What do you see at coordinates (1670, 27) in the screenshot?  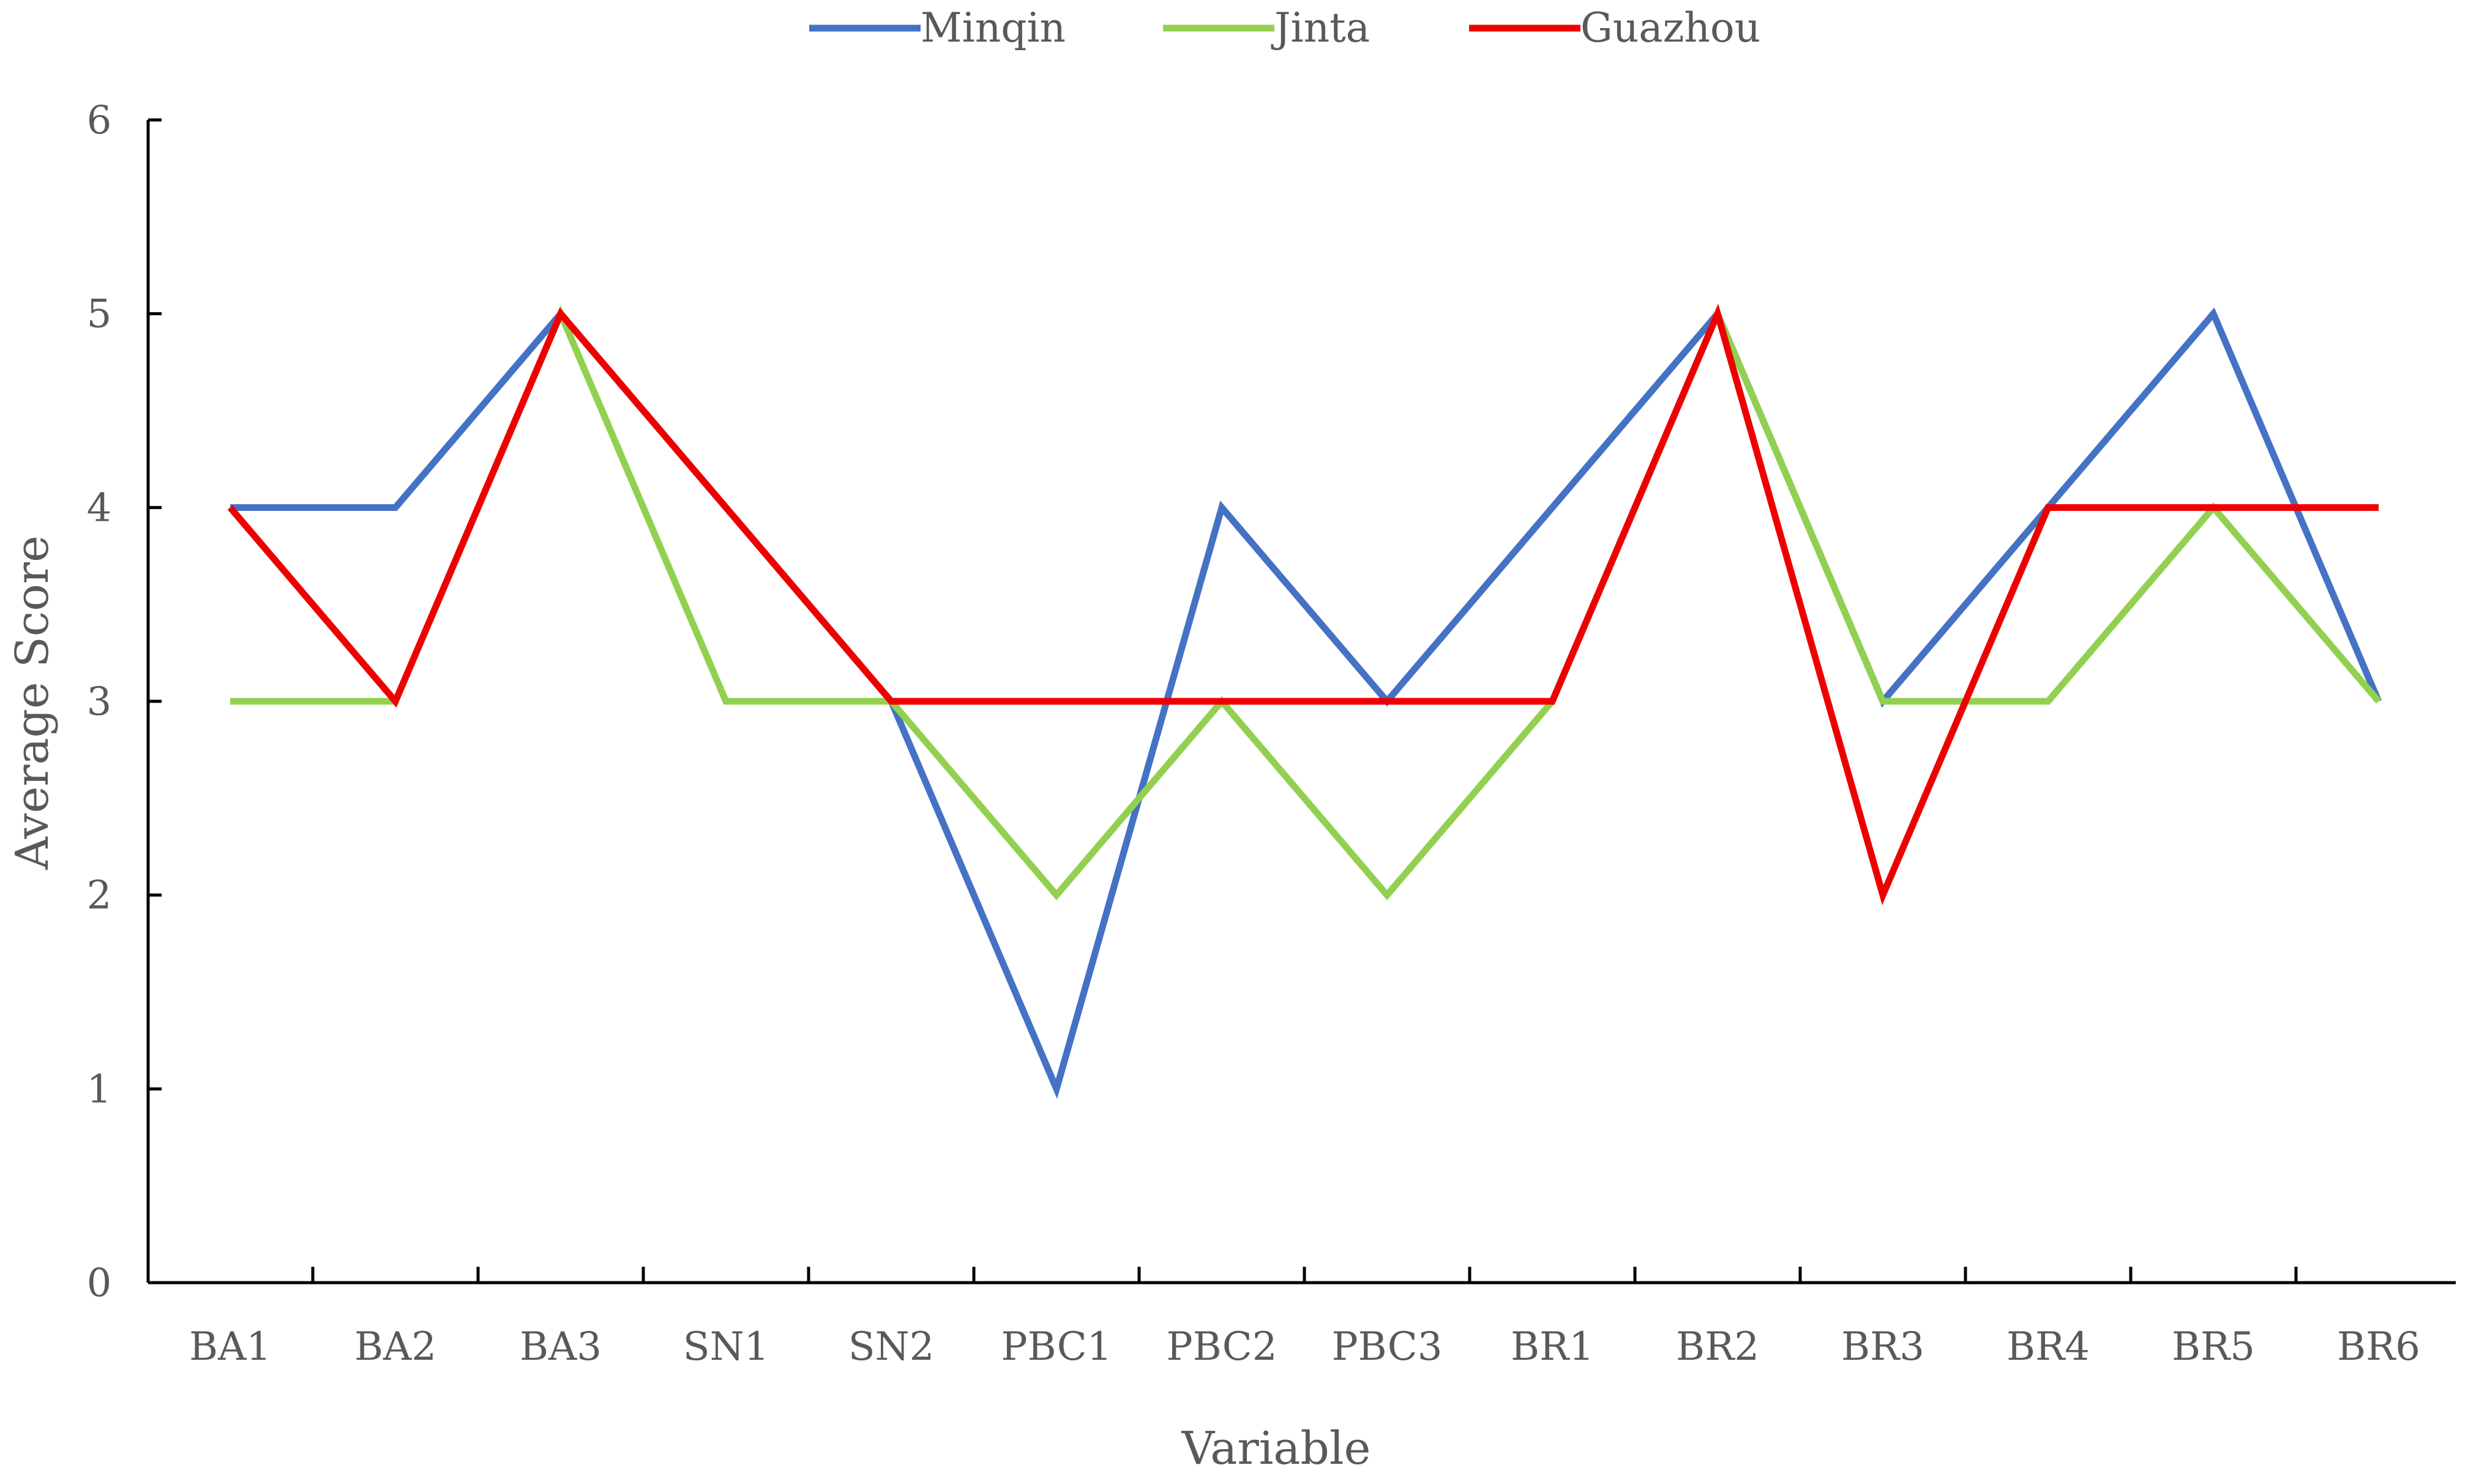 I see `legend-label-guazhou: Guazhou` at bounding box center [1670, 27].